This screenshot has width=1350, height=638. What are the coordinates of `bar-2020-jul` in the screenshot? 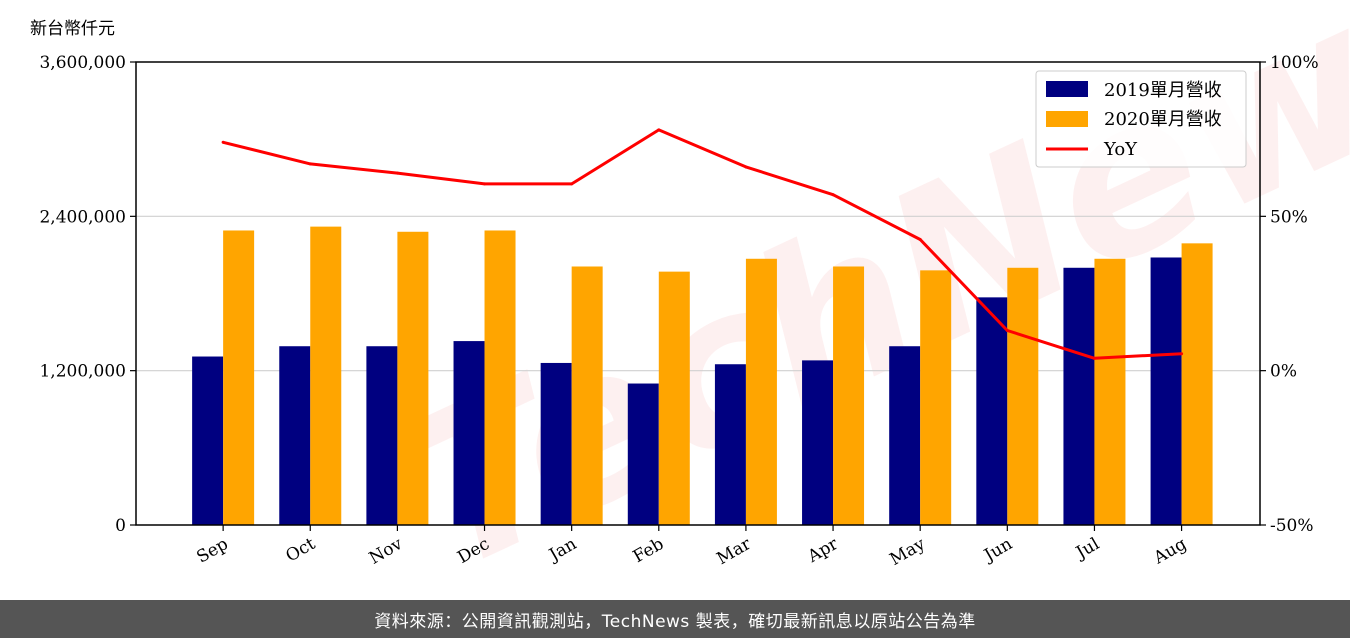 It's located at (1110, 391).